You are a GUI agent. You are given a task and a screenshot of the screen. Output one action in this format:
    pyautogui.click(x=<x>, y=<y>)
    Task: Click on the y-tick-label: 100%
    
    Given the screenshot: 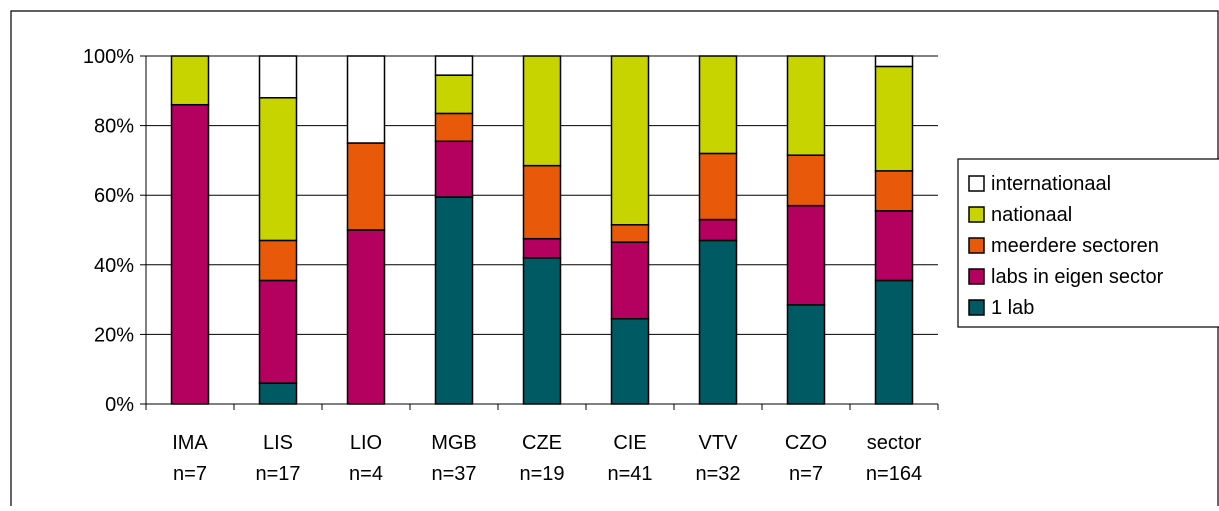 What is the action you would take?
    pyautogui.click(x=108, y=57)
    